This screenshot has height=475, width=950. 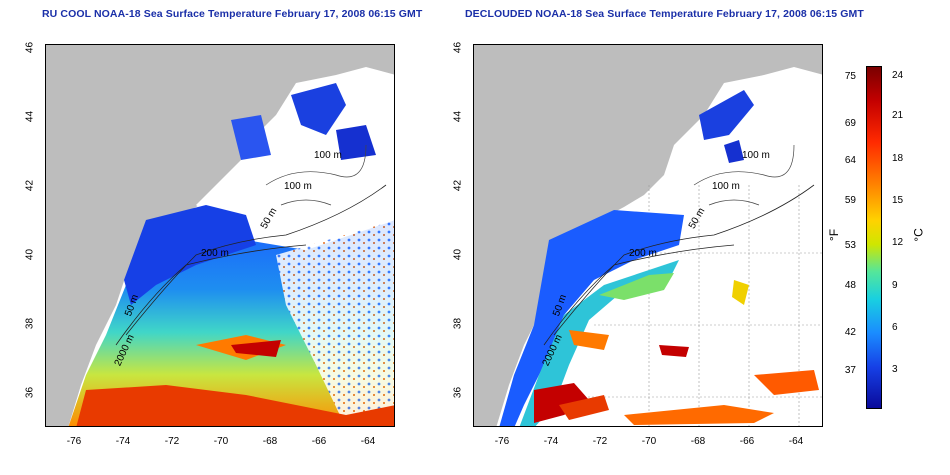 What do you see at coordinates (850, 285) in the screenshot?
I see `colorbar-f-tick: 48` at bounding box center [850, 285].